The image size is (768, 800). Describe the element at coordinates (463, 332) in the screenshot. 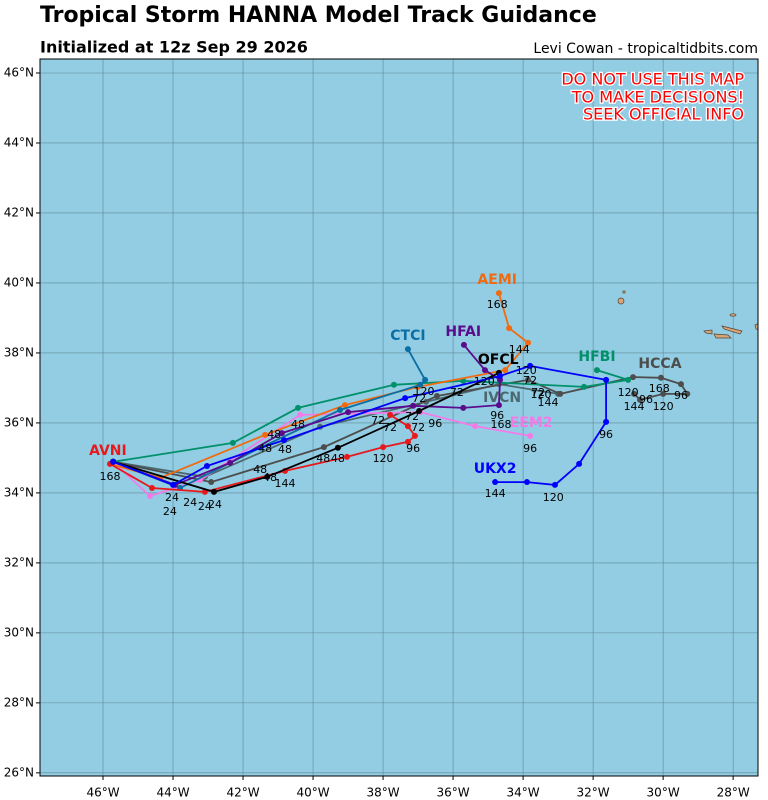

I see `model-name: HFAI` at that location.